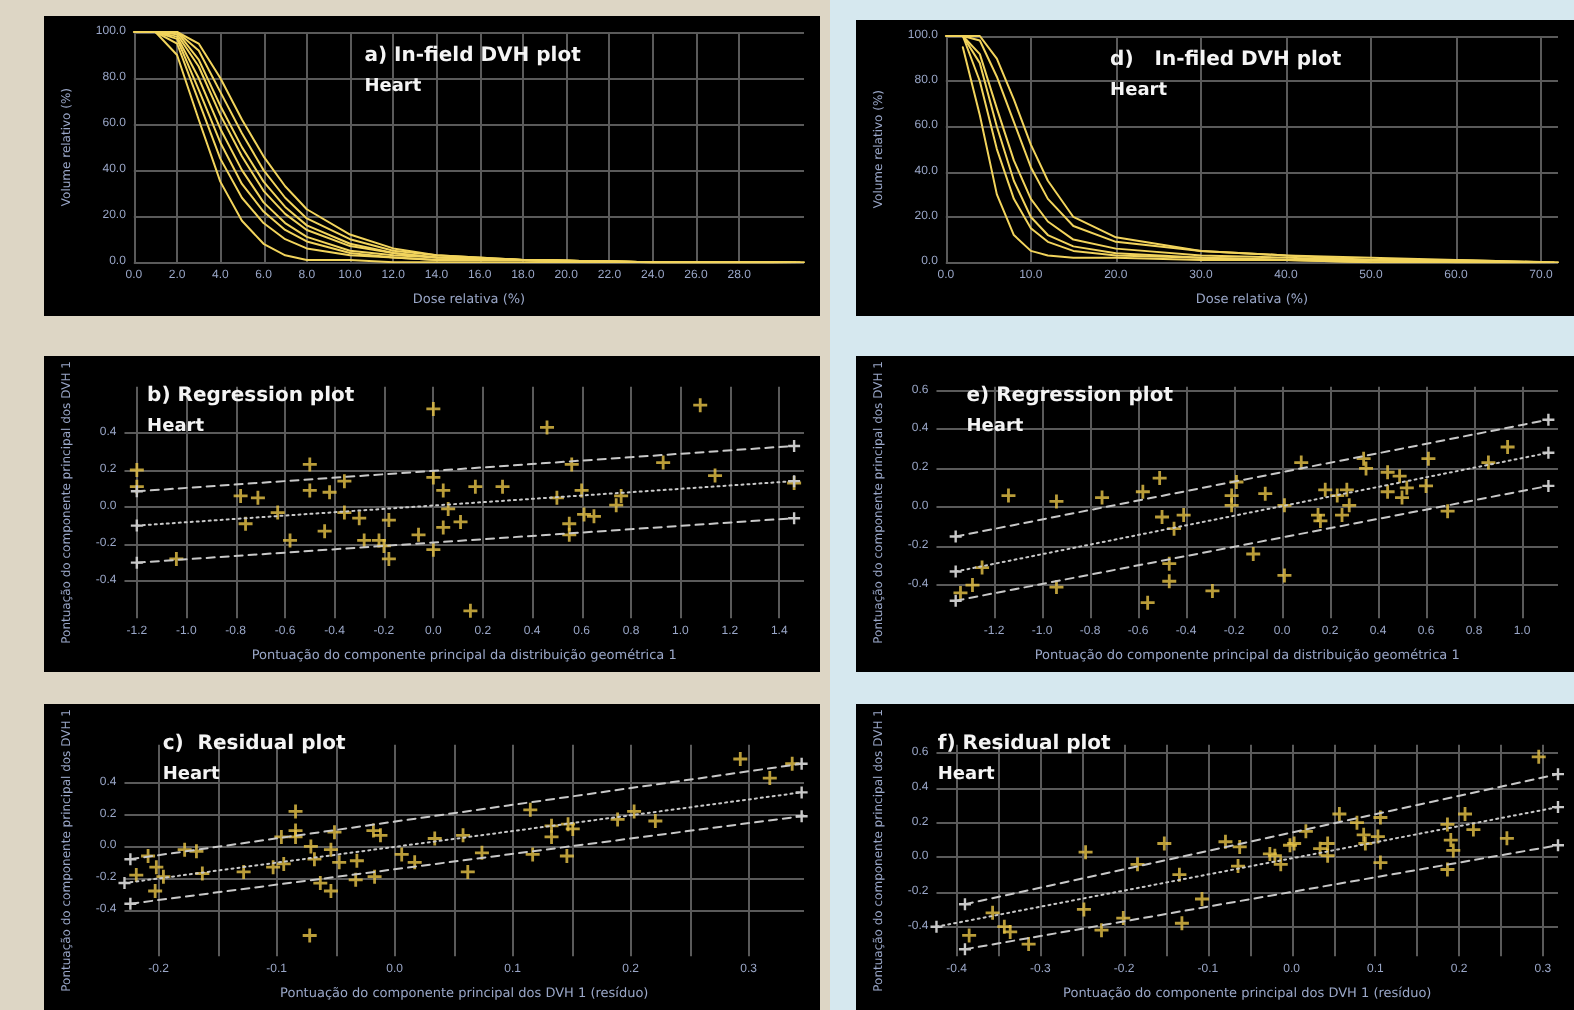 The image size is (1574, 1010). I want to click on chart-title: e) Regression plot, so click(1070, 396).